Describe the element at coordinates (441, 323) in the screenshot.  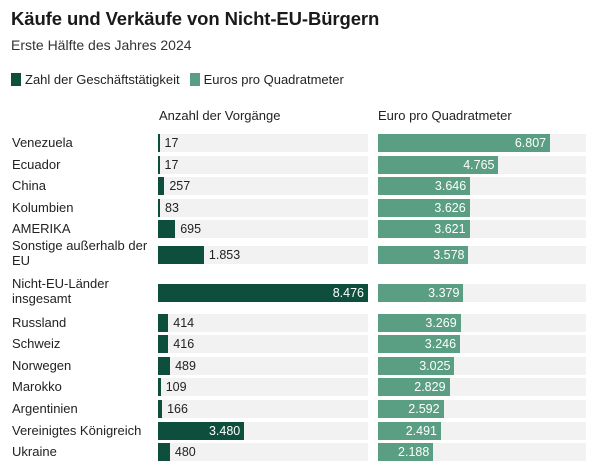
I see `value-price-russland: 3.269` at that location.